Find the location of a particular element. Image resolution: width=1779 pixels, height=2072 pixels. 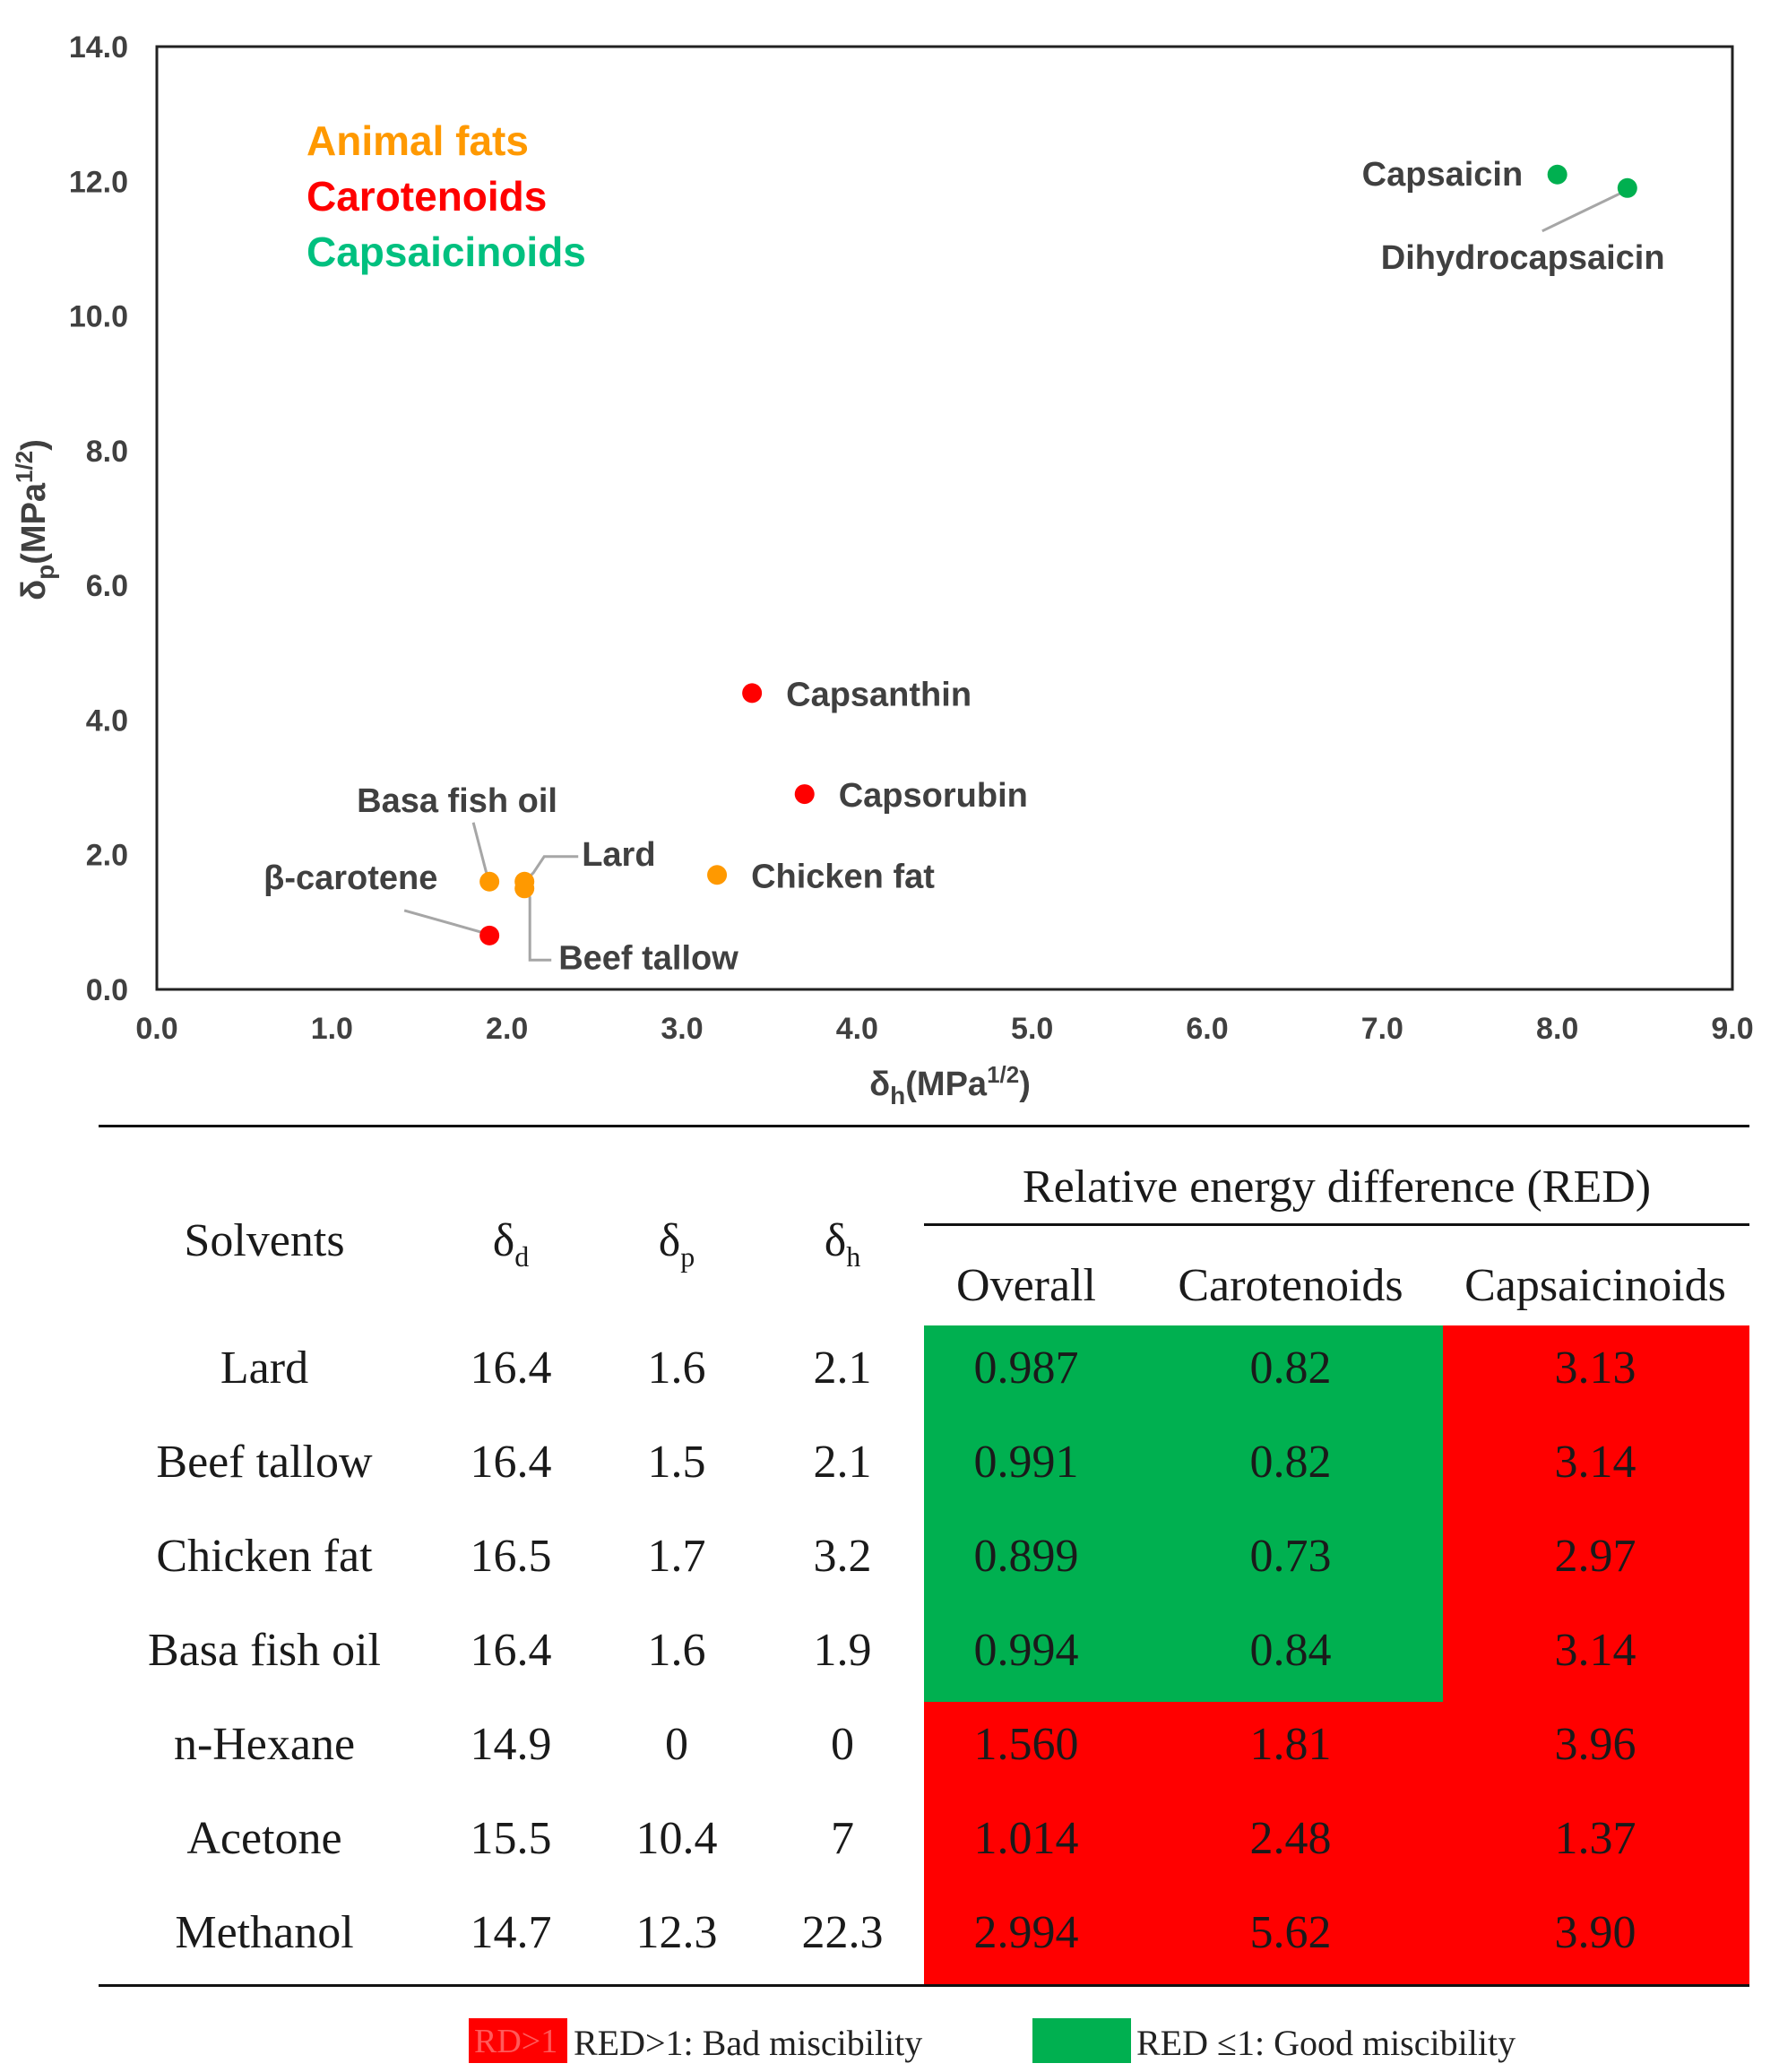

point-label: Capsaicin is located at coordinates (1443, 175).